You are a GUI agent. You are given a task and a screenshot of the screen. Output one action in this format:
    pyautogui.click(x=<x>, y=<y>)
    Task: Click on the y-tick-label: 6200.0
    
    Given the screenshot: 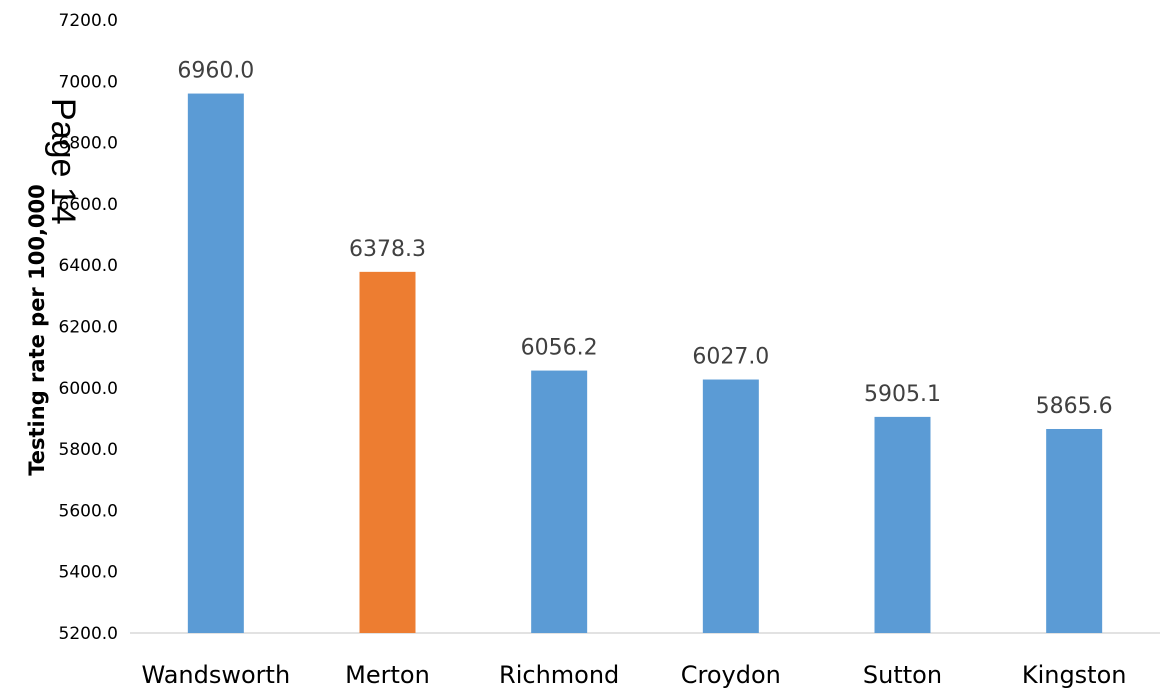 What is the action you would take?
    pyautogui.click(x=88, y=328)
    